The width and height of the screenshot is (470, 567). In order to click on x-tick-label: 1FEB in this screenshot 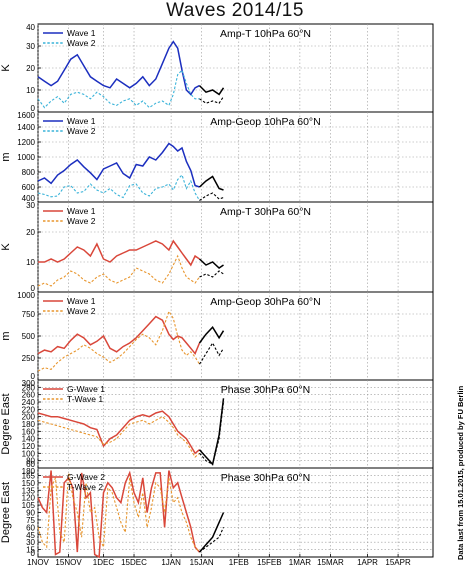, I will do `click(239, 562)`.